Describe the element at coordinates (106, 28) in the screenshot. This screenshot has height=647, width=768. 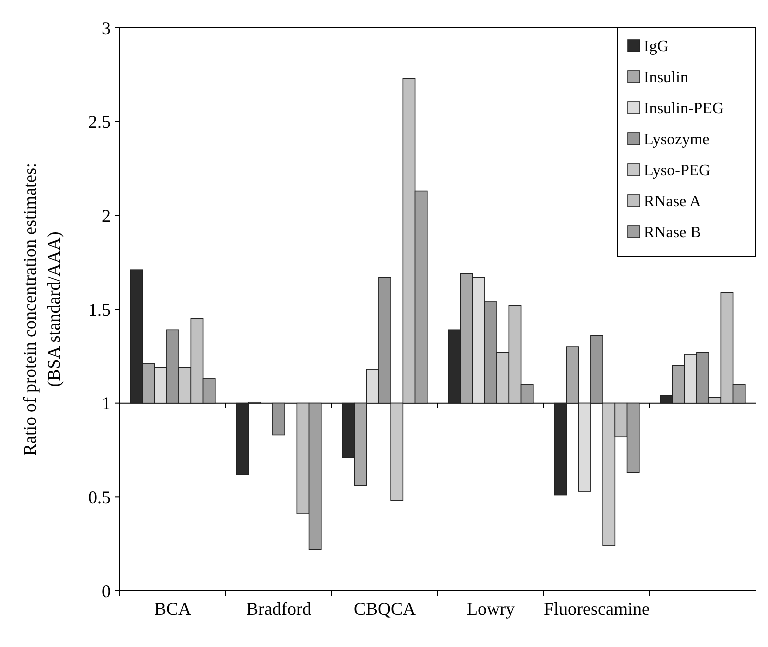
I see `y-tick-label: 3` at that location.